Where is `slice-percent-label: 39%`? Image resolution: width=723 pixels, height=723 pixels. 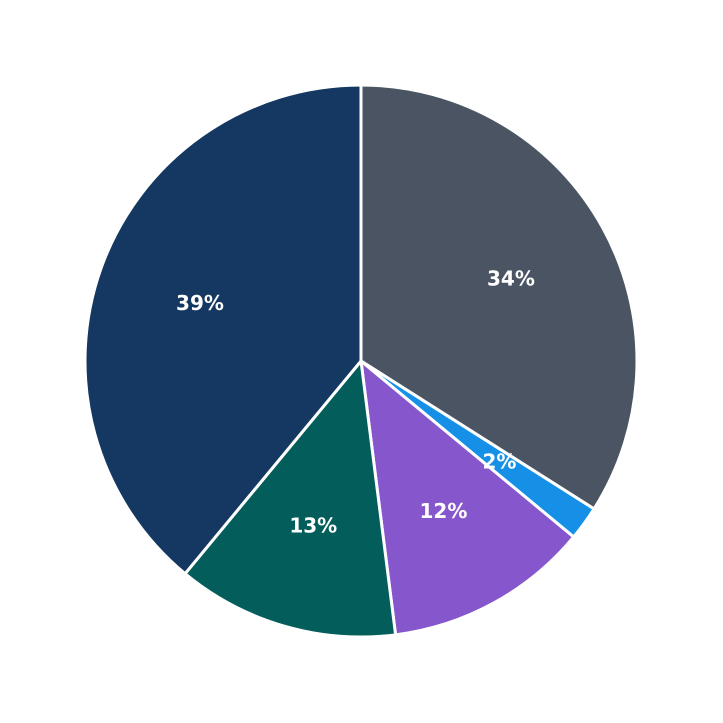
slice-percent-label: 39% is located at coordinates (200, 303).